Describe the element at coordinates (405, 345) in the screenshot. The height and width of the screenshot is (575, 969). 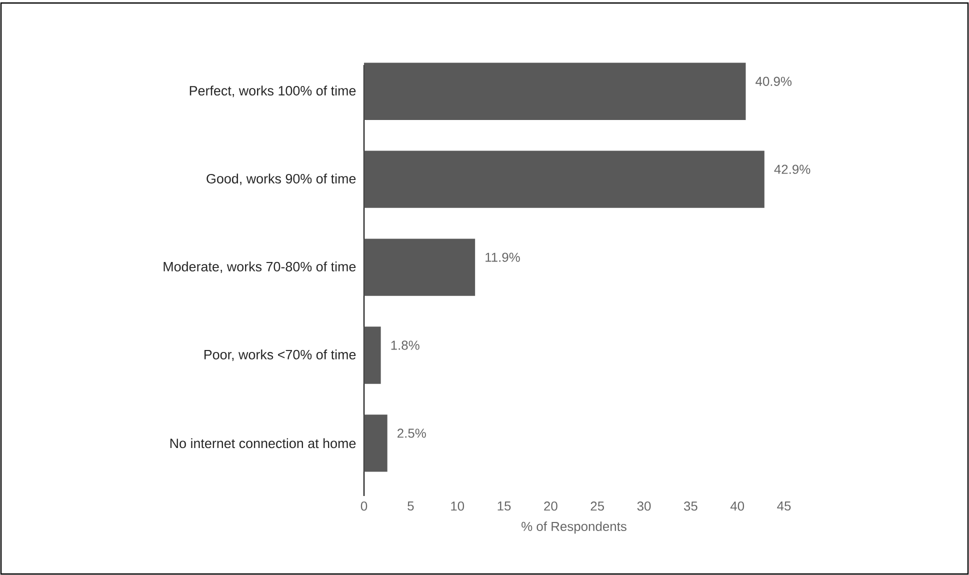
I see `data-label: 1.8%` at that location.